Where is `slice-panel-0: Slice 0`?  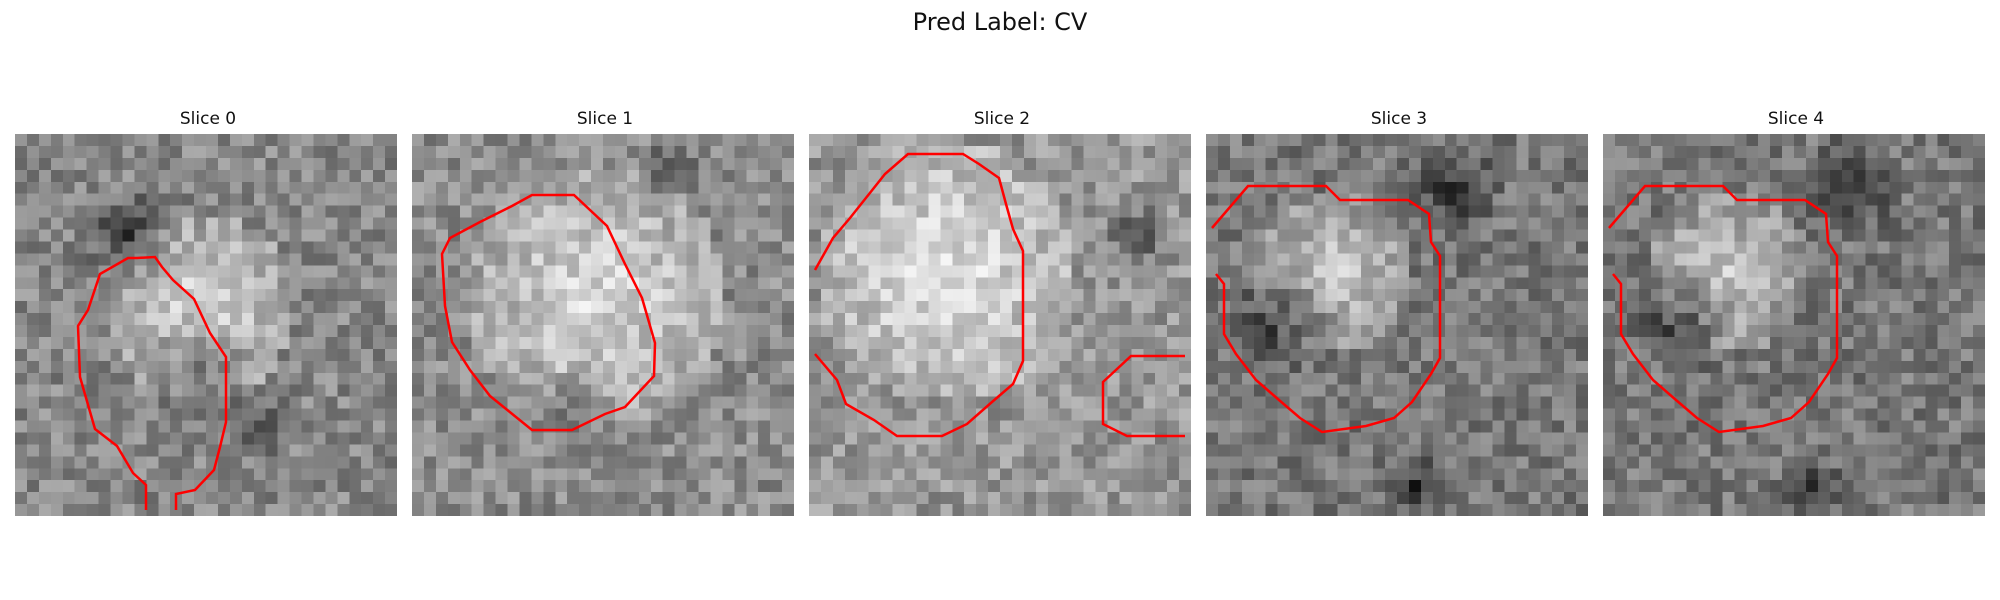 slice-panel-0: Slice 0 is located at coordinates (208, 312).